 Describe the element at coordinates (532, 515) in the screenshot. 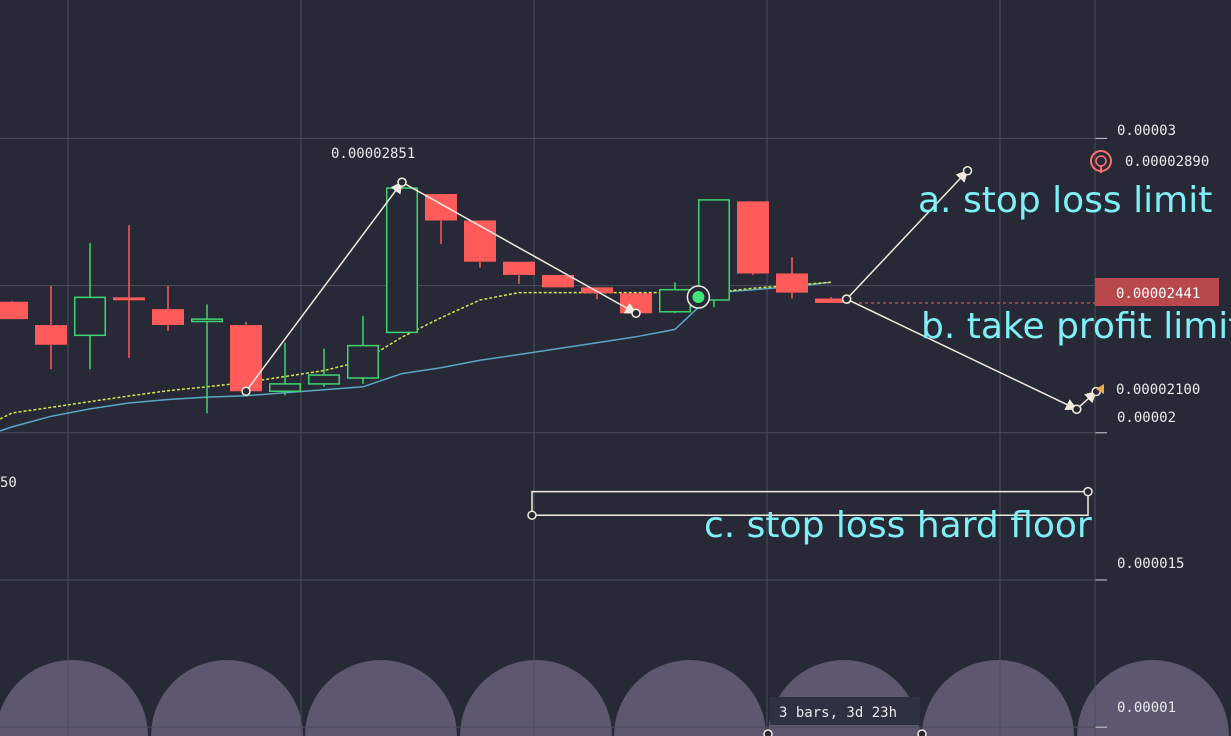

I see `hard-floor-handle-left` at that location.